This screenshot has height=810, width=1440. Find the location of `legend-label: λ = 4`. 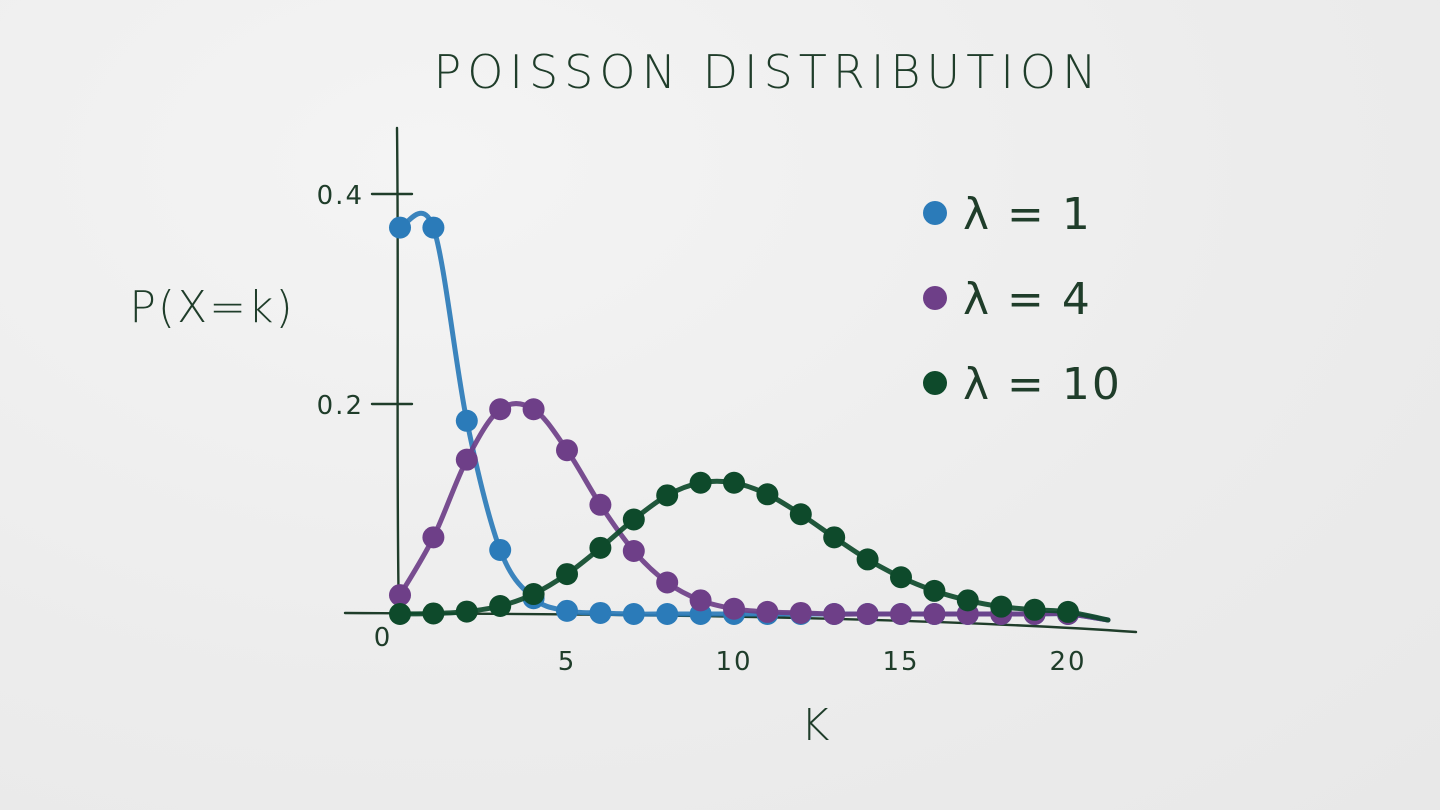

legend-label: λ = 4 is located at coordinates (1027, 299).